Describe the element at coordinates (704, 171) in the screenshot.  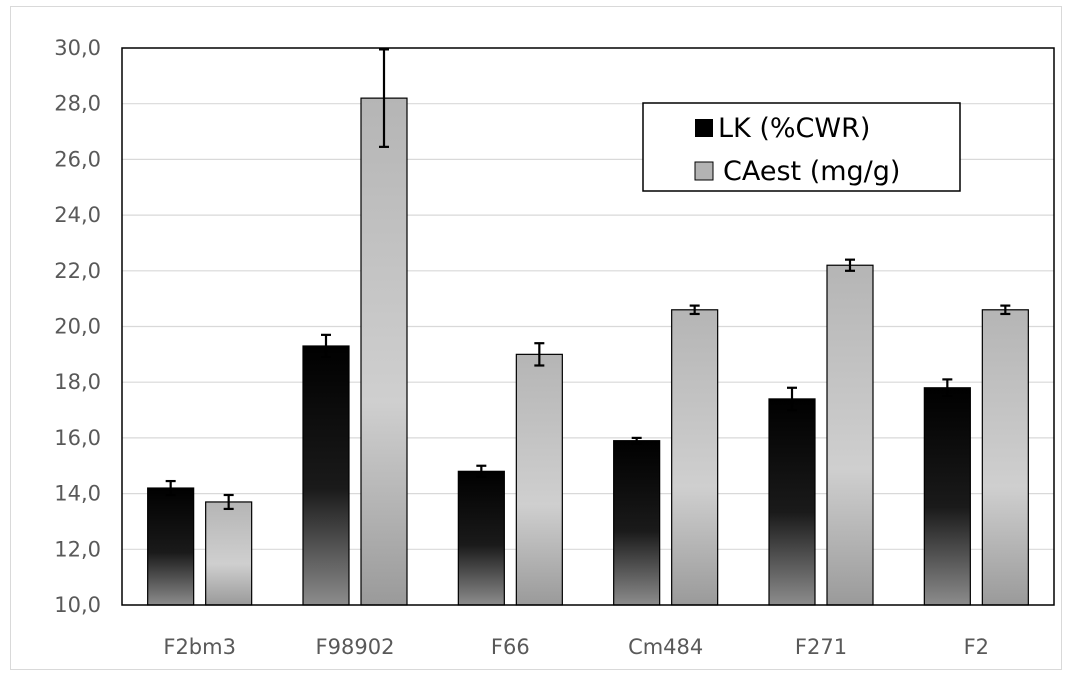
I see `legend-swatch-caest` at that location.